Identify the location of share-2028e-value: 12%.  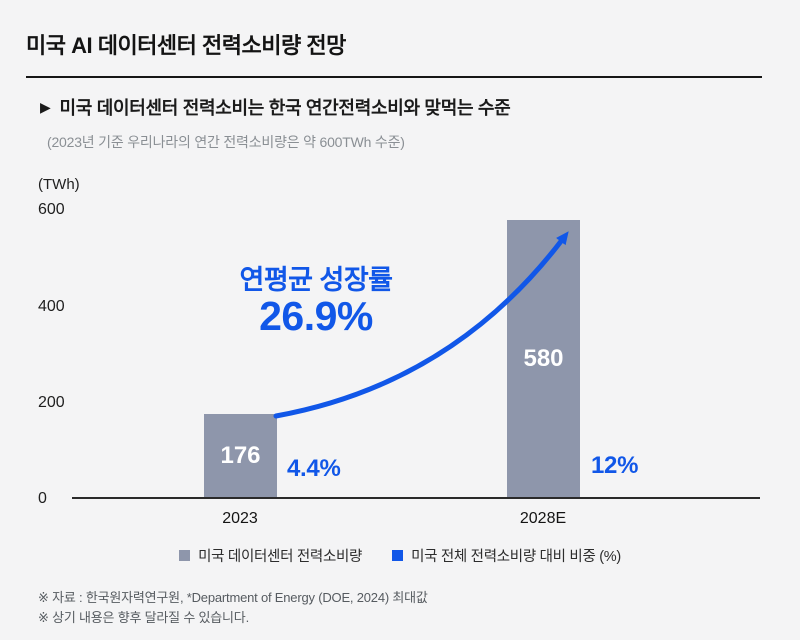
(615, 465).